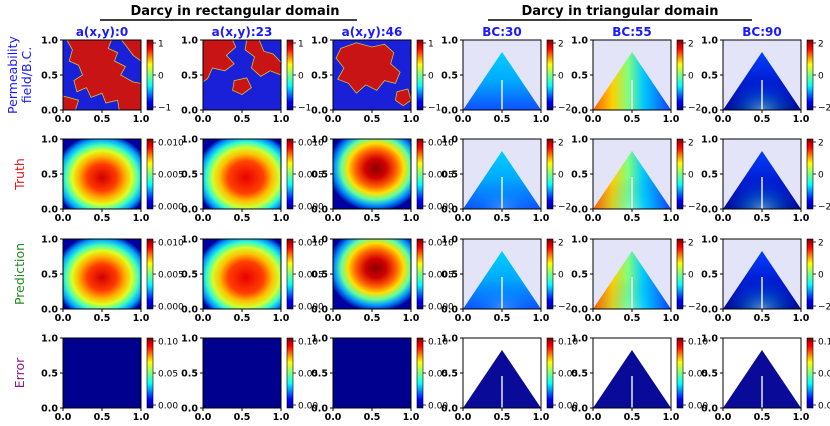  I want to click on panel-r2-c5: 0.00.0 0.5 0.5 1.0 1.0 2 0 −2, so click(765, 280).